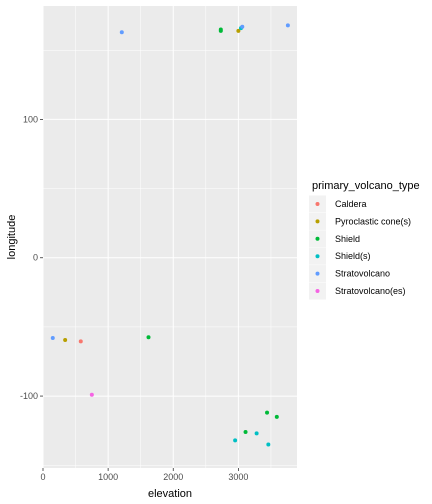  What do you see at coordinates (373, 221) in the screenshot?
I see `legend-label: Pyroclastic cone(s)` at bounding box center [373, 221].